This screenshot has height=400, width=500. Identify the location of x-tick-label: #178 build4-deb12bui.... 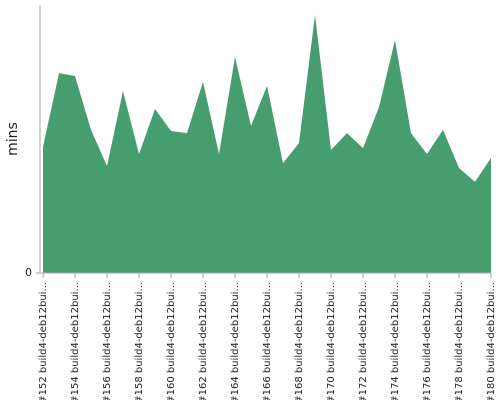
(459, 341).